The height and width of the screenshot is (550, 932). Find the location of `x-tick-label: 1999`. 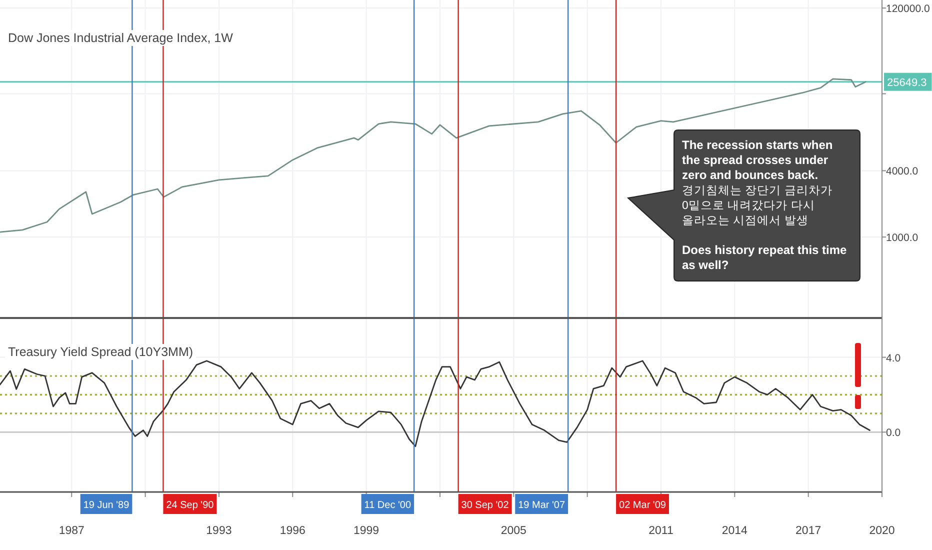

x-tick-label: 1999 is located at coordinates (367, 531).